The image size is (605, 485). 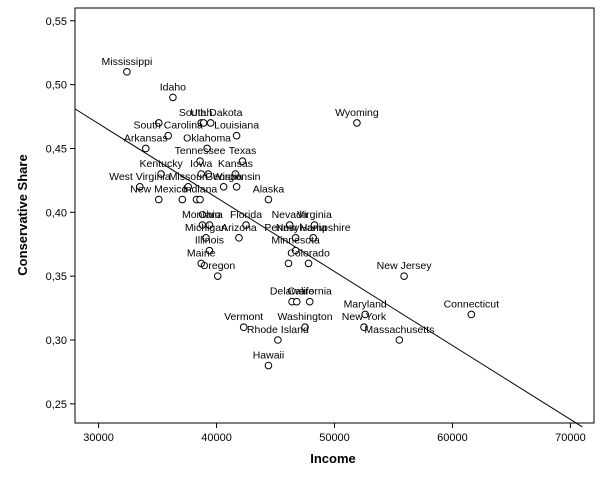 I want to click on point-label: Kansas, so click(x=235, y=164).